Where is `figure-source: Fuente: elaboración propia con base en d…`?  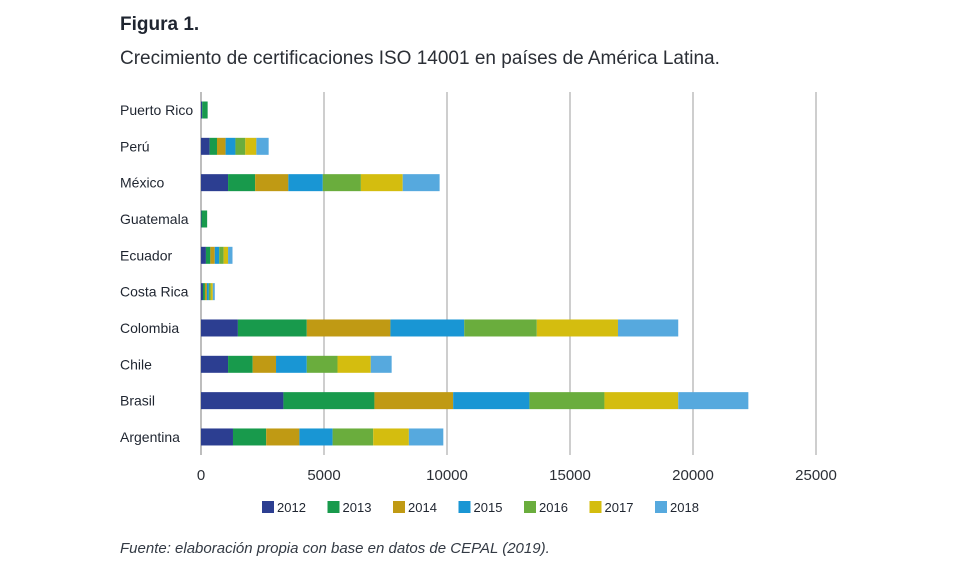 figure-source: Fuente: elaboración propia con base en d… is located at coordinates (335, 548).